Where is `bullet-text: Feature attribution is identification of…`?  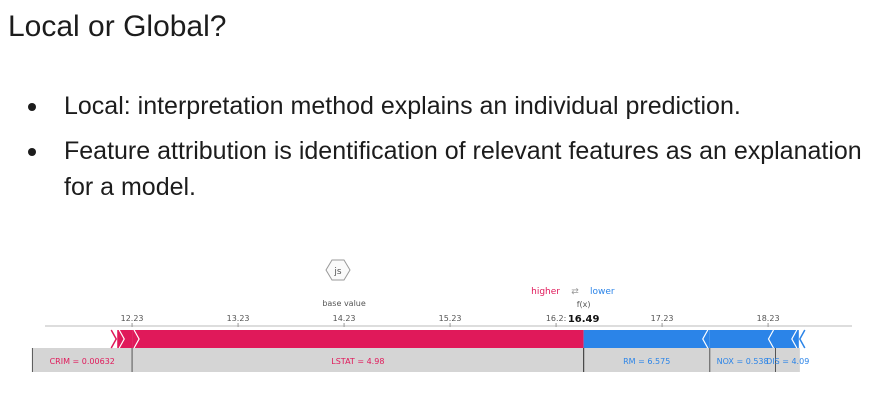
bullet-text: Feature attribution is identification of… is located at coordinates (463, 169).